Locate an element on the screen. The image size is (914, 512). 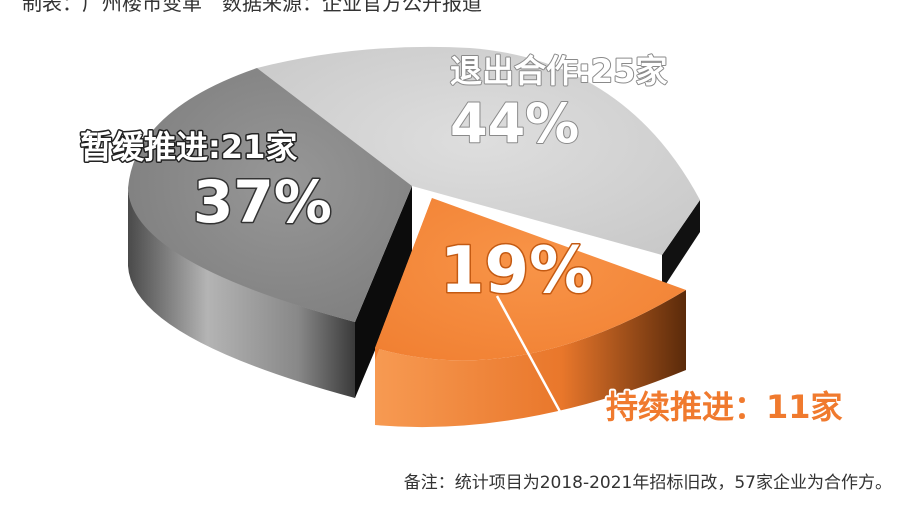
slice-continue-top is located at coordinates (530, 279).